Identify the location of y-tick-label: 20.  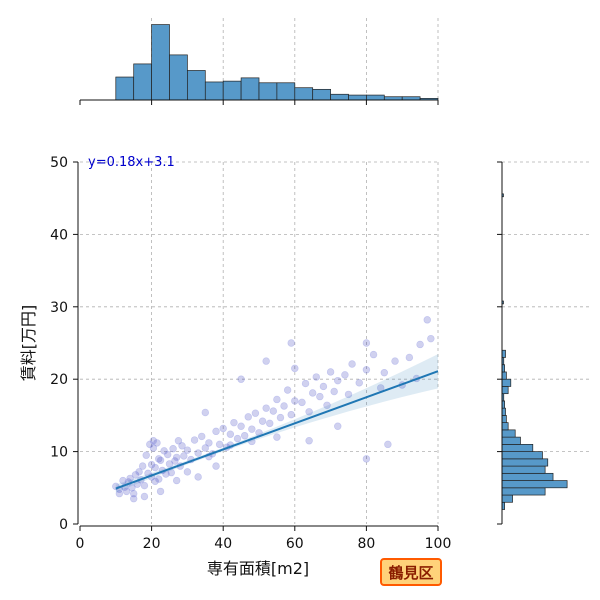
(59, 380).